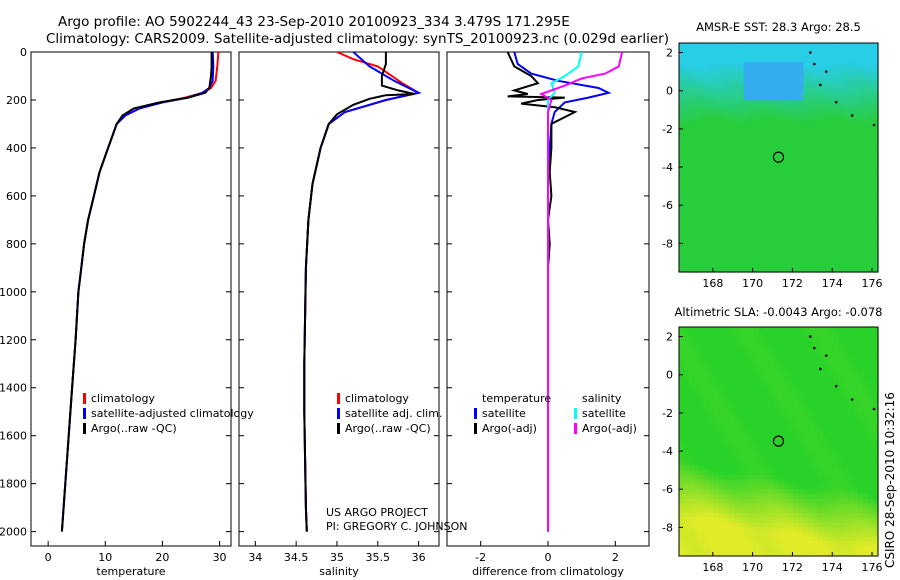 This screenshot has height=580, width=900. Describe the element at coordinates (778, 157) in the screenshot. I see `argo-position-marker` at that location.